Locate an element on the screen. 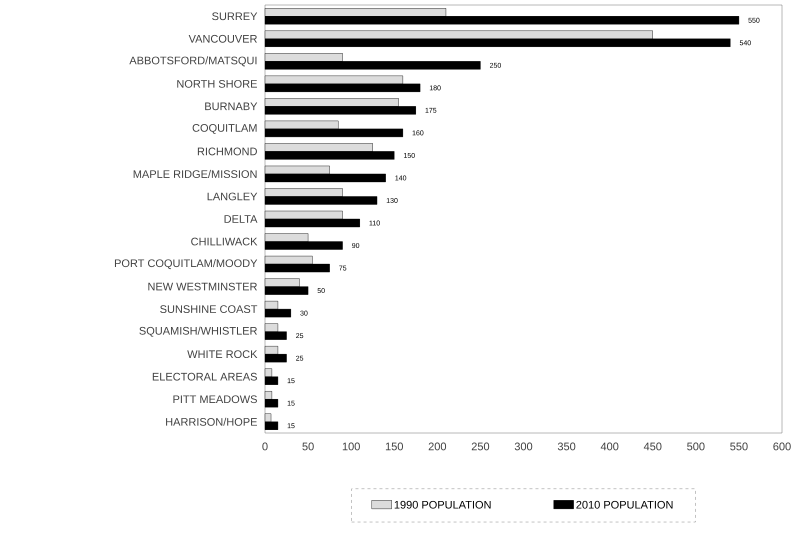  y-tick-label: VANCOUVER is located at coordinates (222, 38).